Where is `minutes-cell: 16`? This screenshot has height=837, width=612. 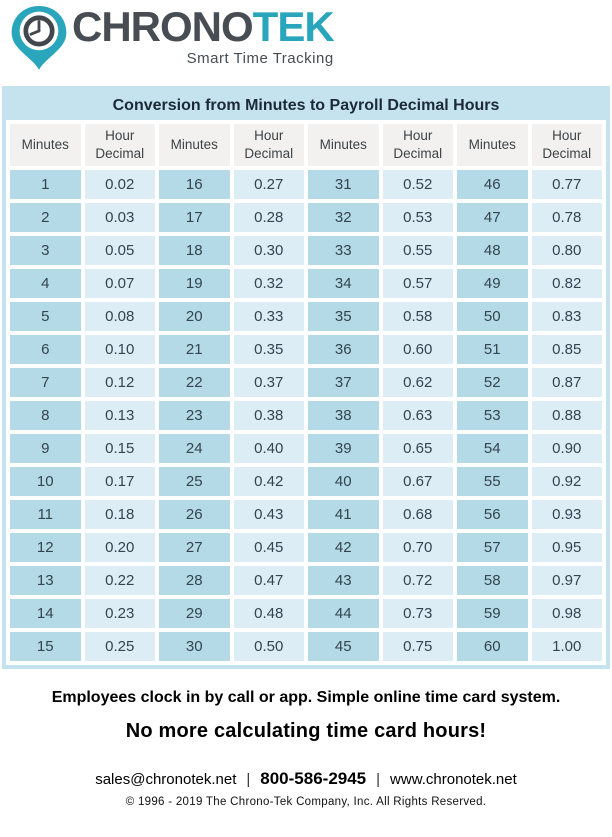 minutes-cell: 16 is located at coordinates (194, 184).